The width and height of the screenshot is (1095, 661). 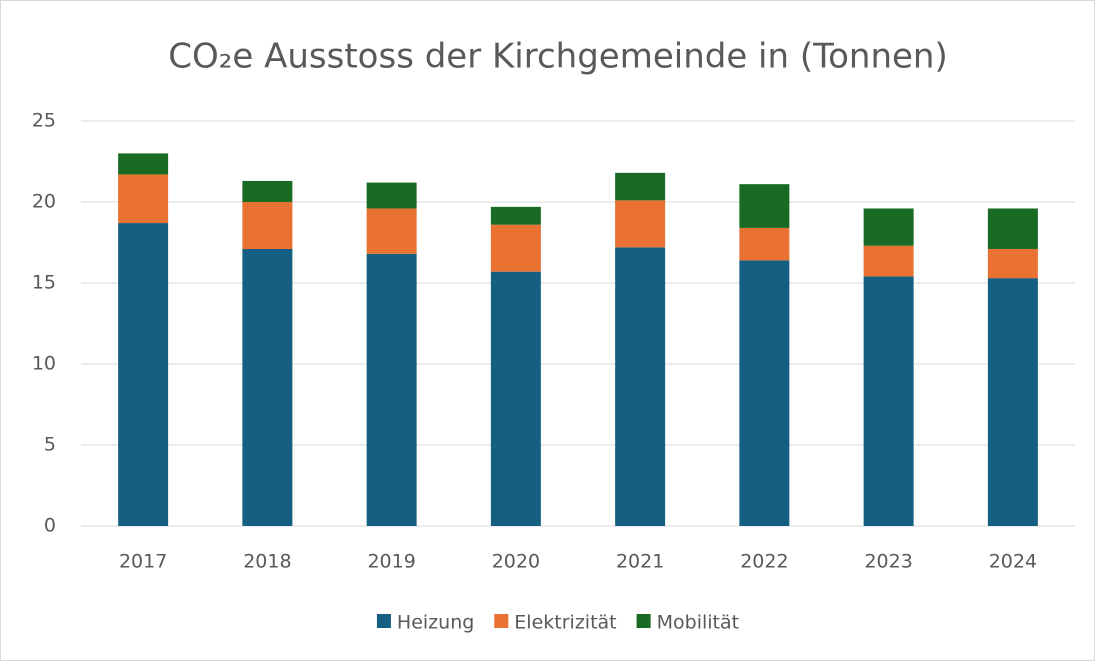 What do you see at coordinates (44, 364) in the screenshot?
I see `y-tick-label: 10` at bounding box center [44, 364].